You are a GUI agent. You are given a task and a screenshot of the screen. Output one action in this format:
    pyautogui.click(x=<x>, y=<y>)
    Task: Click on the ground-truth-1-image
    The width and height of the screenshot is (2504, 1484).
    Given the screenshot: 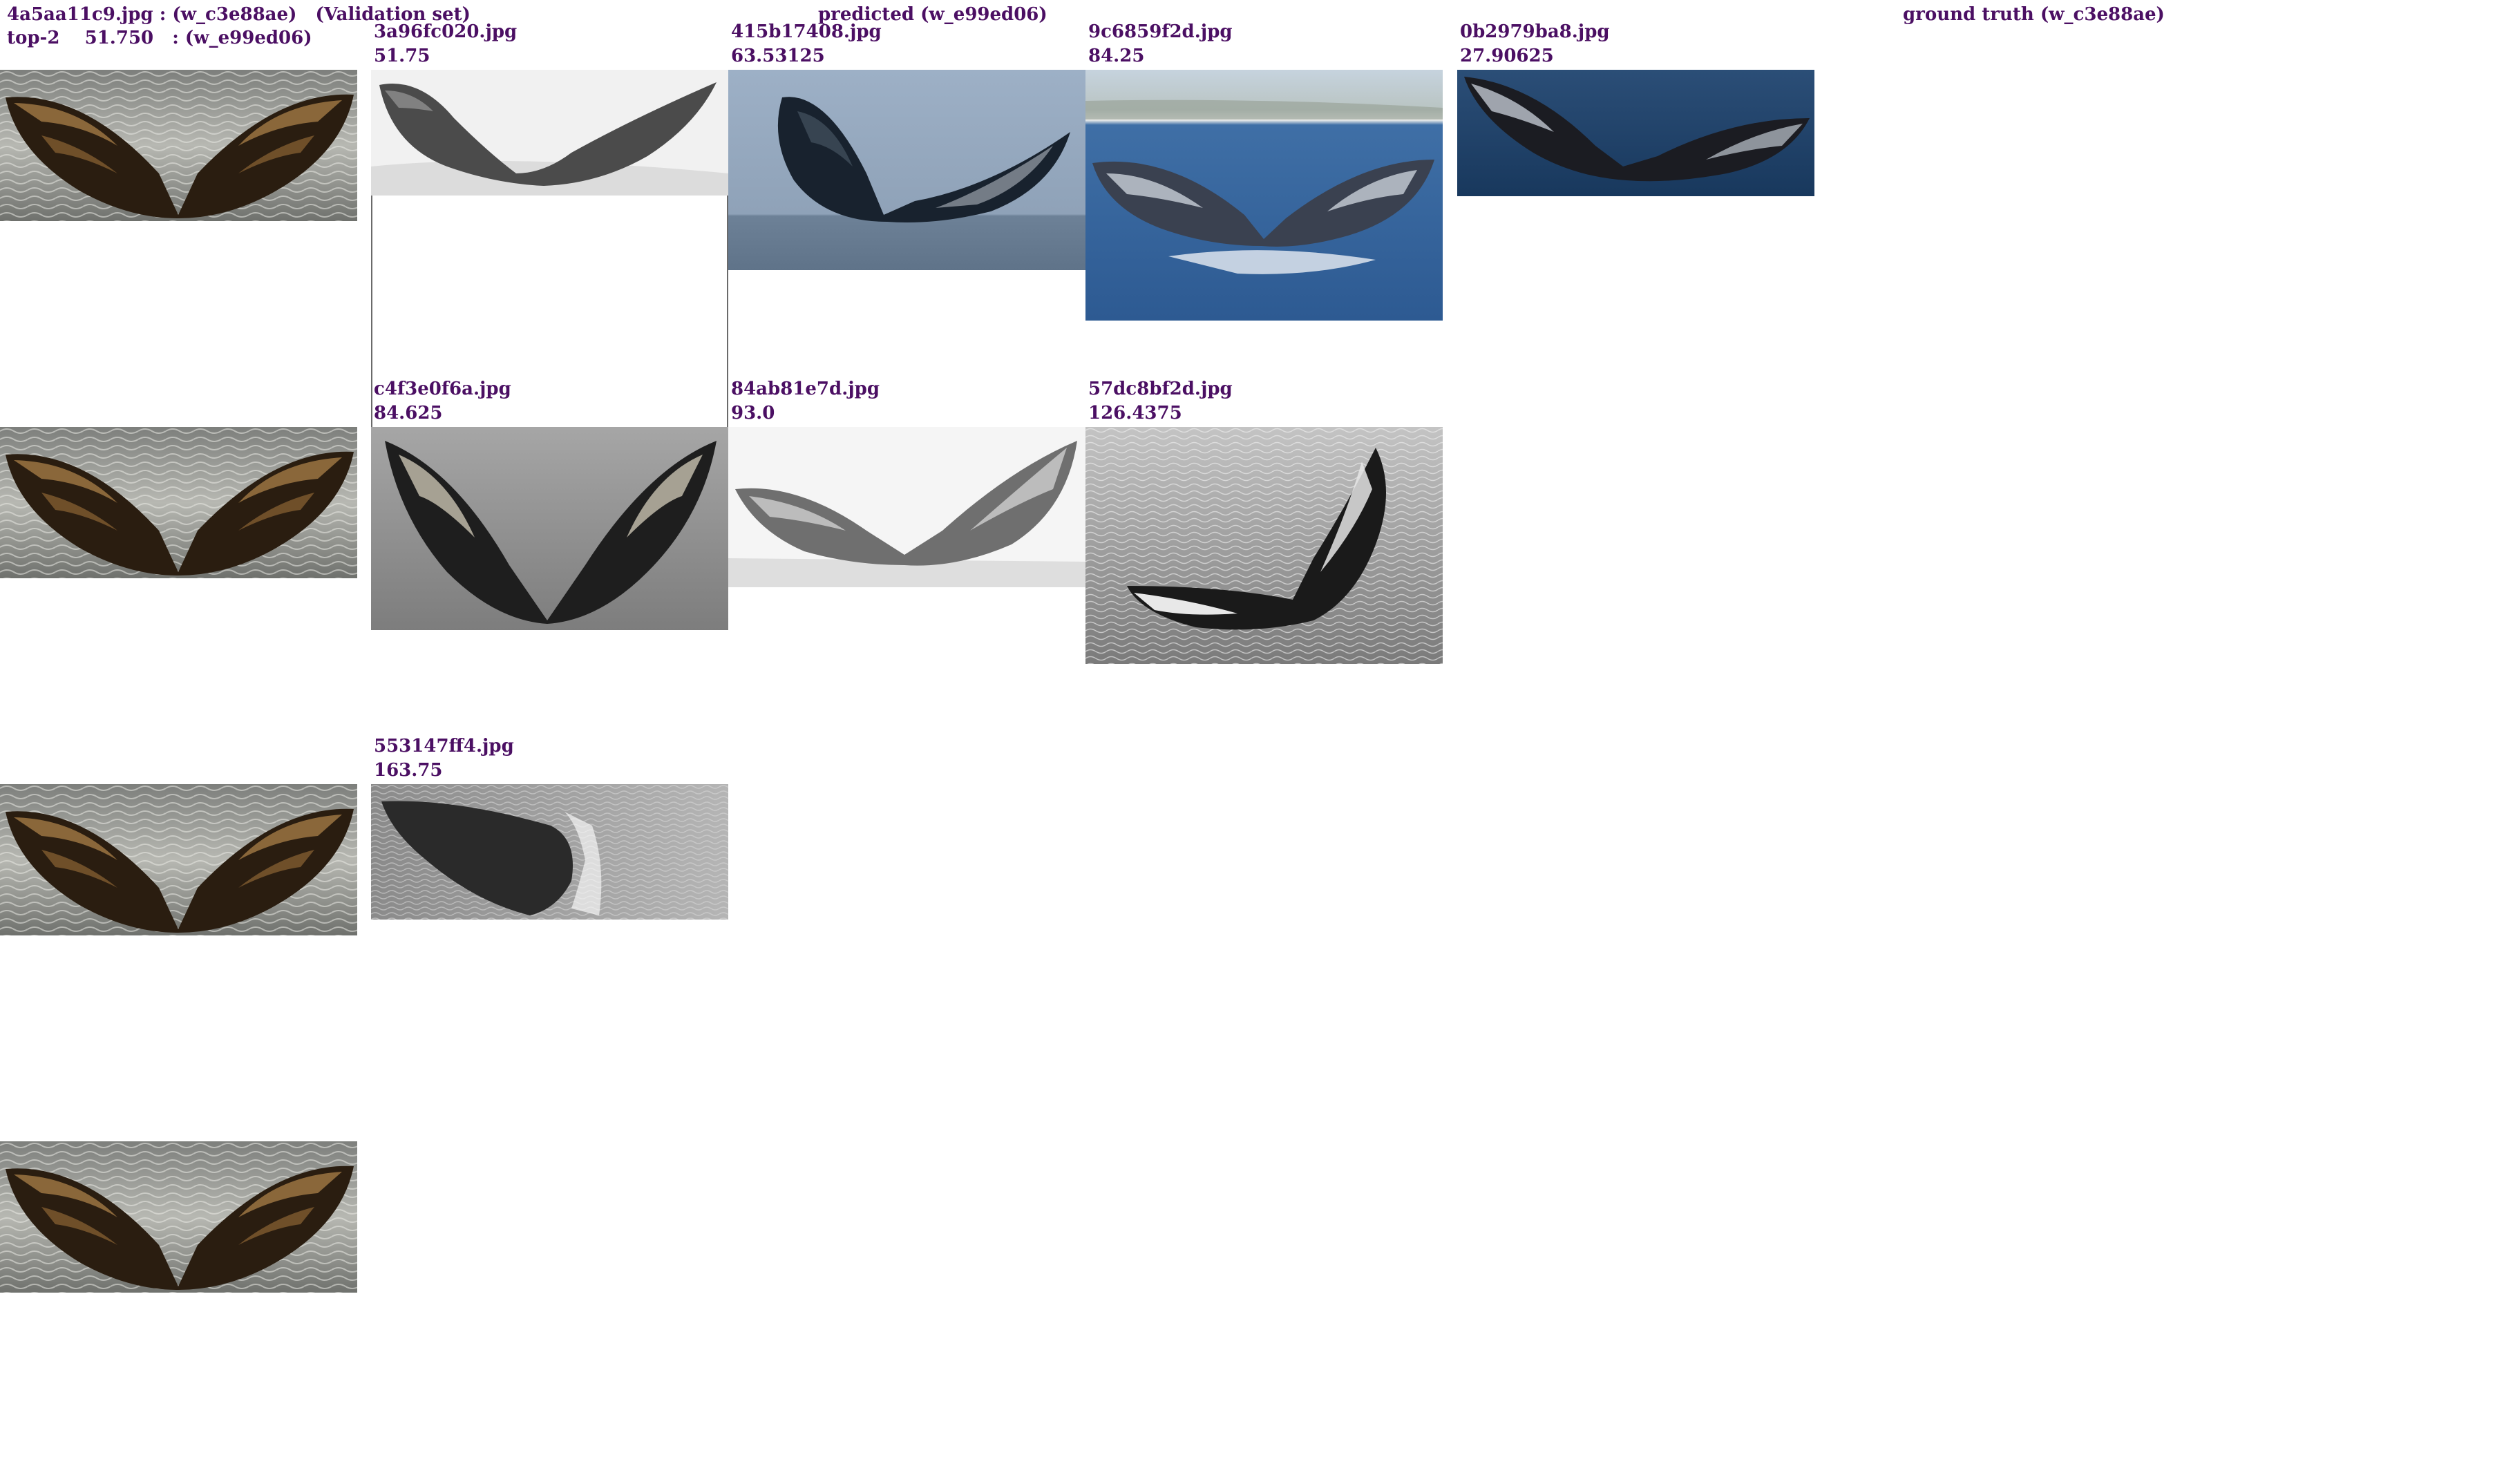 What is the action you would take?
    pyautogui.click(x=1635, y=133)
    